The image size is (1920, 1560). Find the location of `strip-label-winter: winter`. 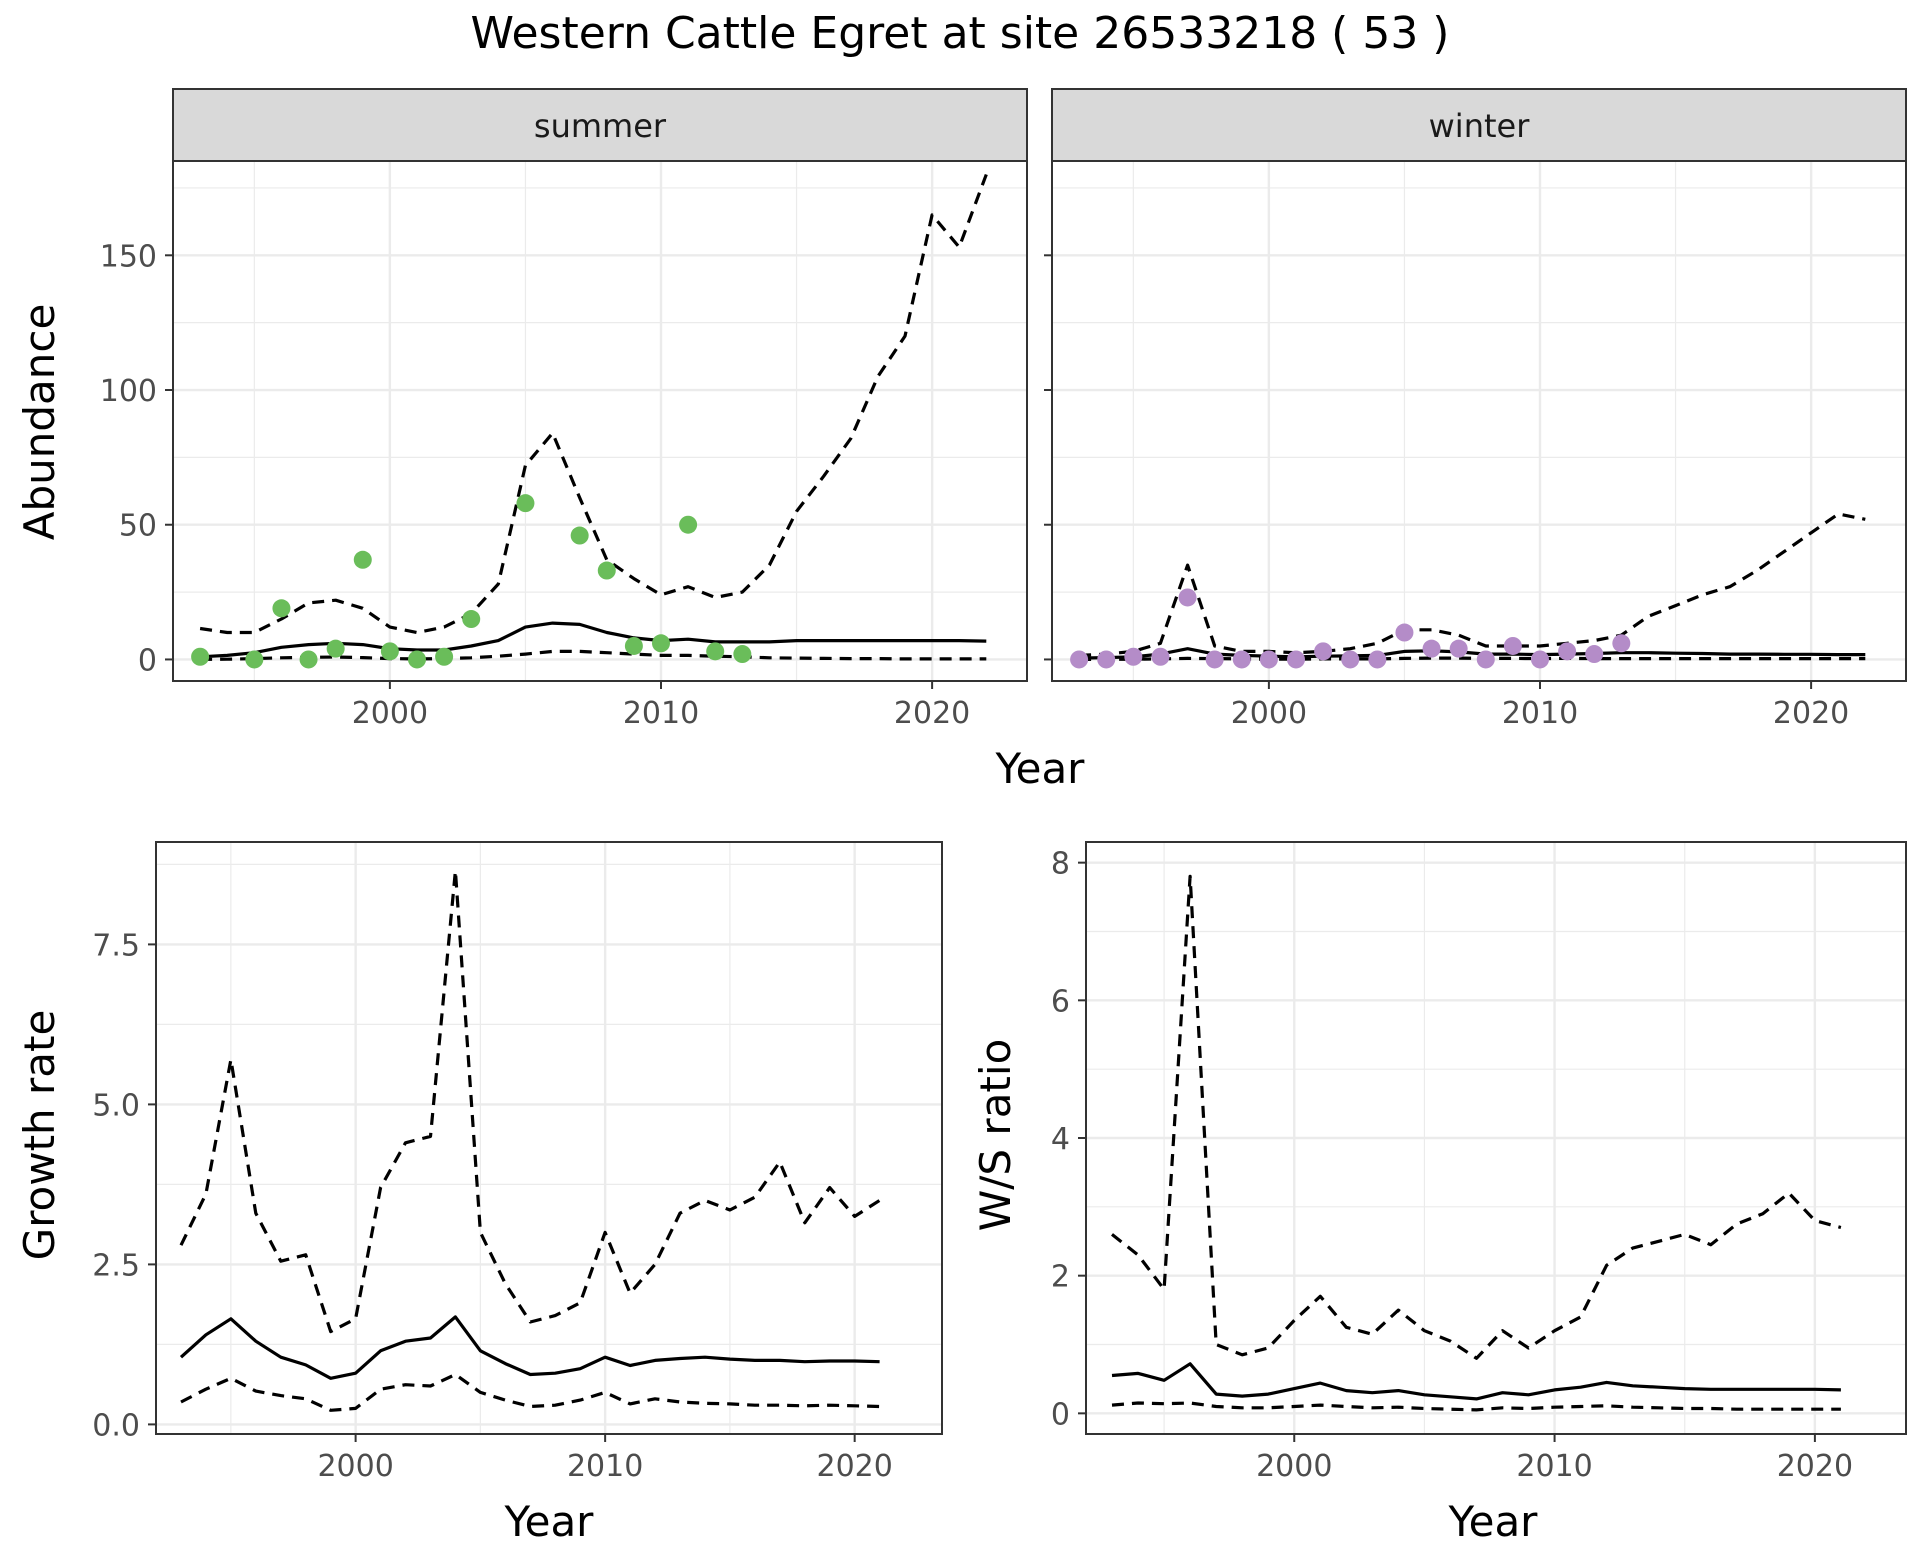

strip-label-winter: winter is located at coordinates (1480, 126).